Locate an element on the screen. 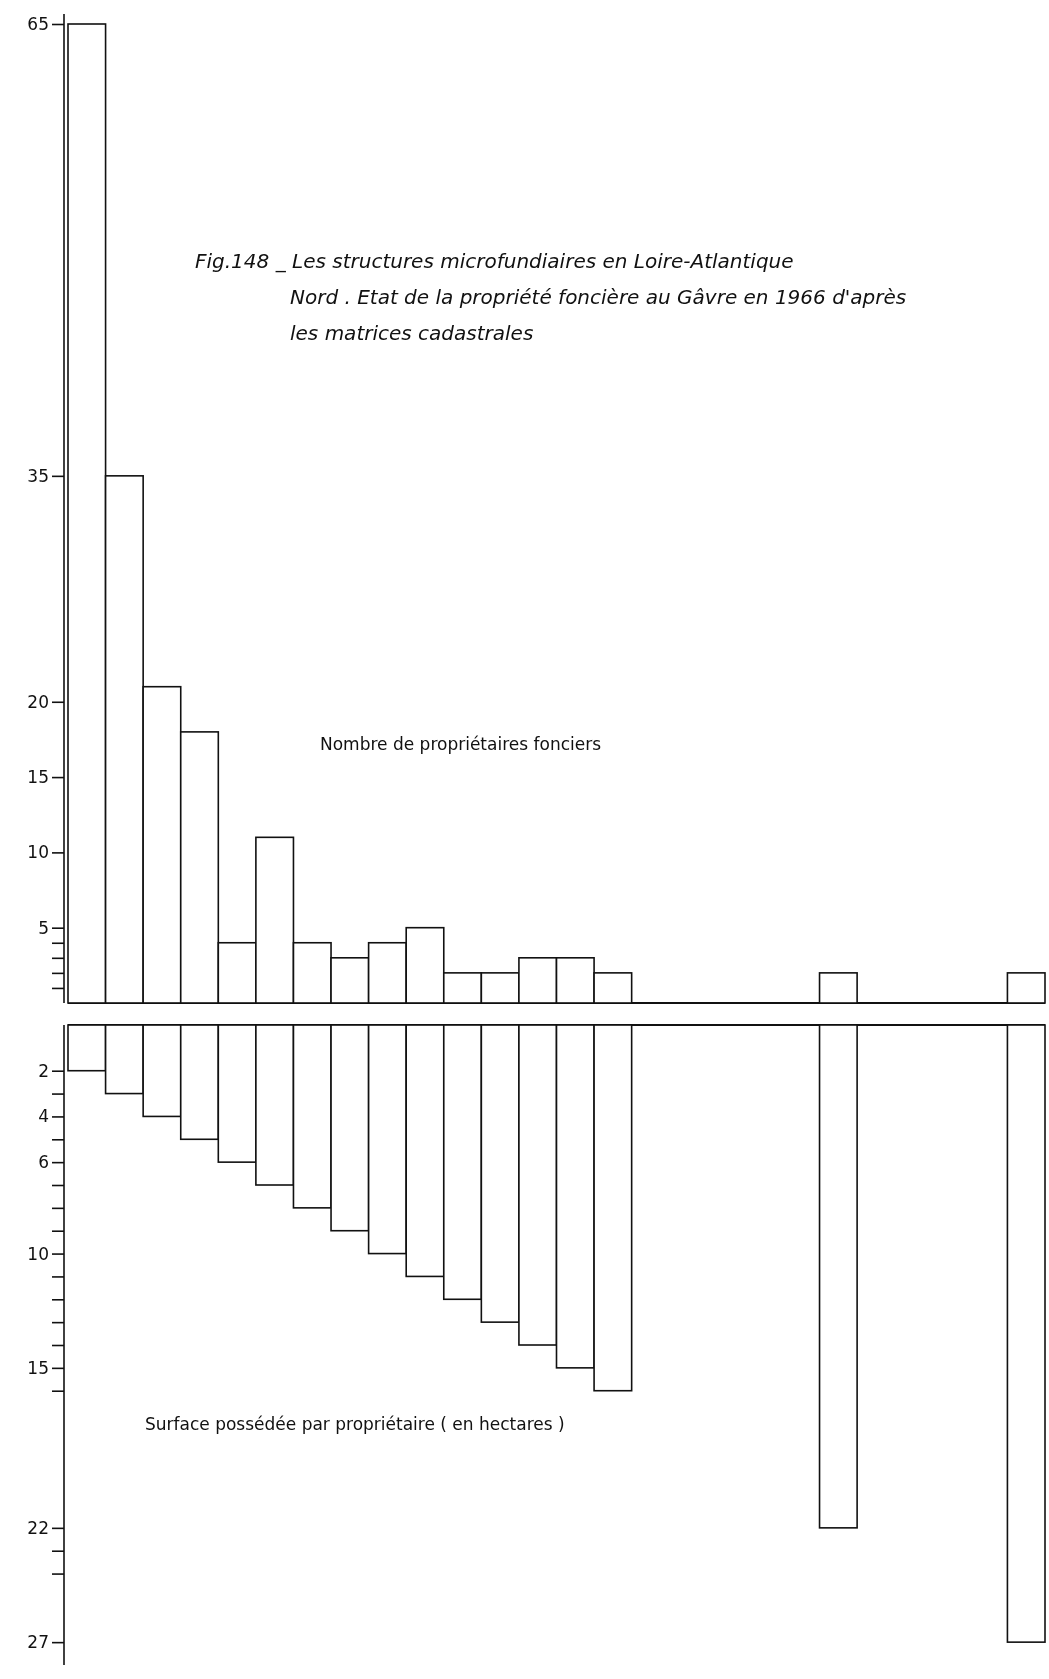  text: Fig.148 _ Les structures microfundiaires en Loire-Atlantique Nord . Etat de la propriété foncière au Gâvre en 1966 d'après les matrices cadastrales is located at coordinates (551, 297).